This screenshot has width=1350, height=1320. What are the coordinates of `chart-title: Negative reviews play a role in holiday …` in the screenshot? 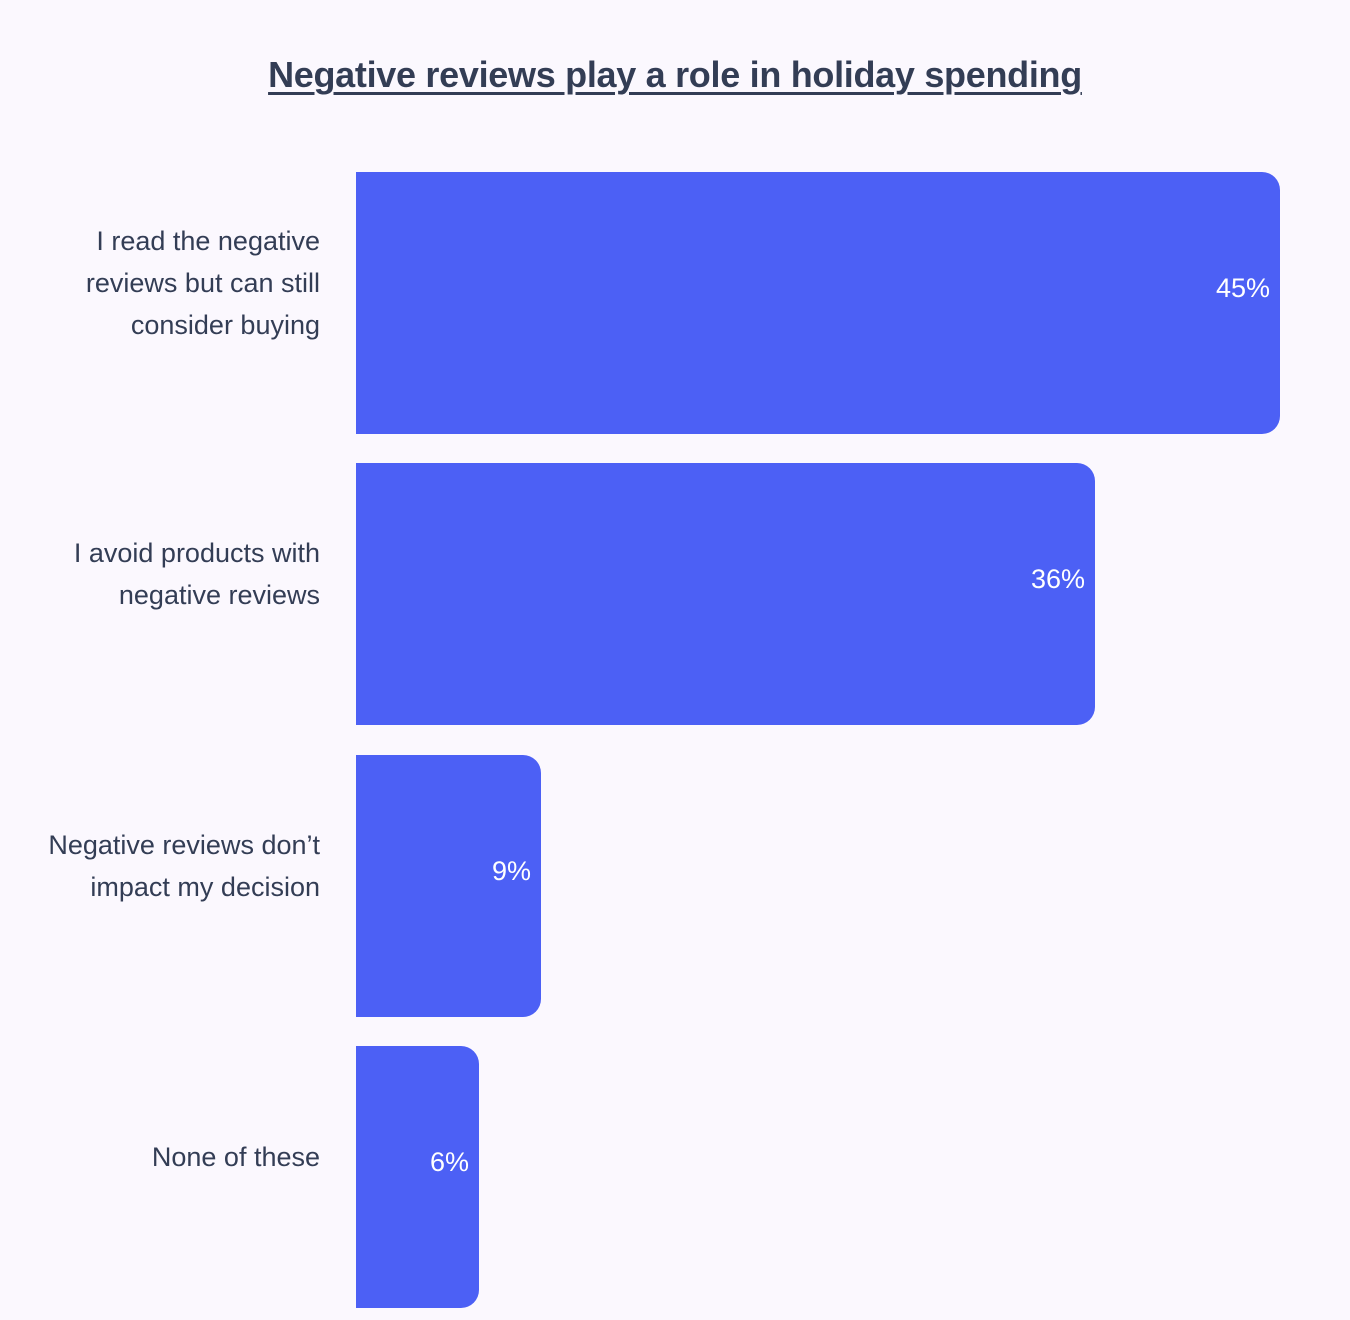 It's located at (675, 74).